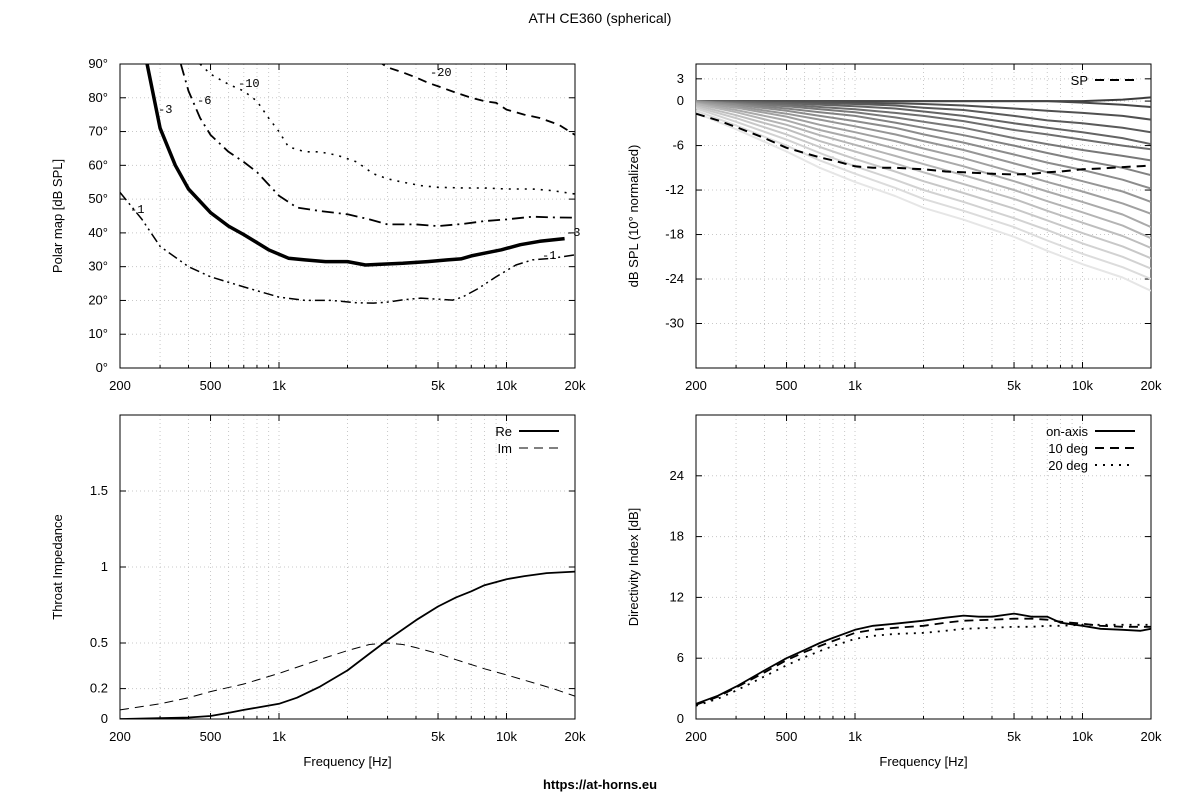  Describe the element at coordinates (680, 657) in the screenshot. I see `y-tick-label: 6` at that location.